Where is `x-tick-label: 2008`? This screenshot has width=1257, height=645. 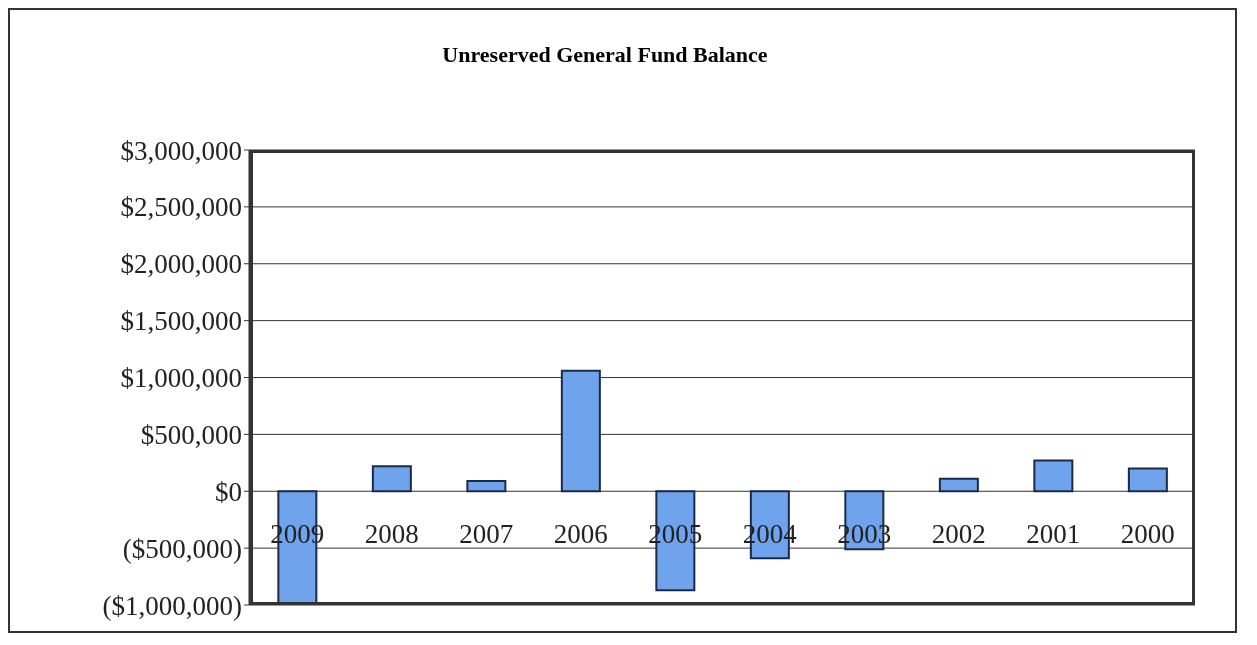
x-tick-label: 2008 is located at coordinates (391, 534).